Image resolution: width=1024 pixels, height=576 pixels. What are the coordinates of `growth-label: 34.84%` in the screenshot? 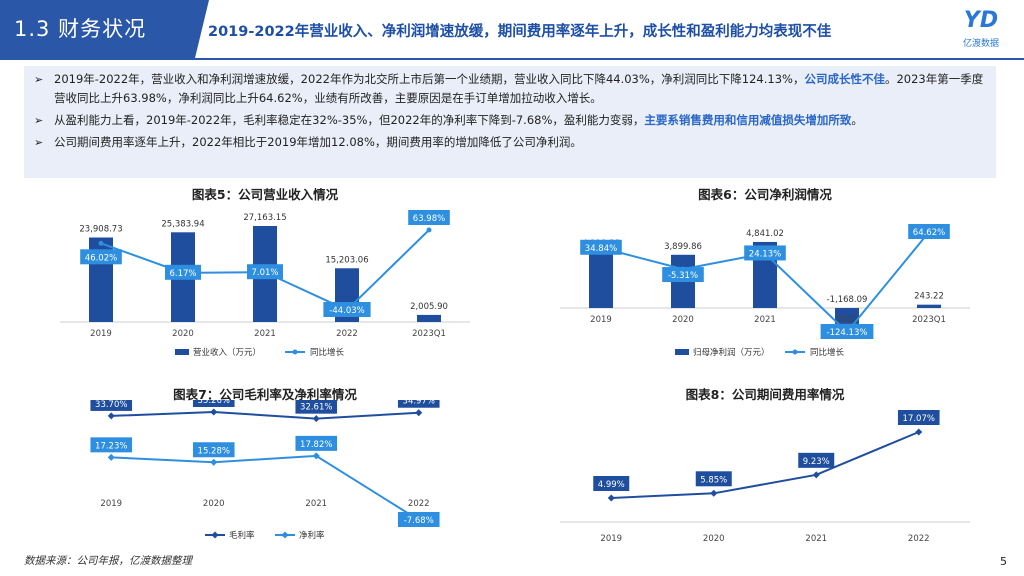 It's located at (601, 249).